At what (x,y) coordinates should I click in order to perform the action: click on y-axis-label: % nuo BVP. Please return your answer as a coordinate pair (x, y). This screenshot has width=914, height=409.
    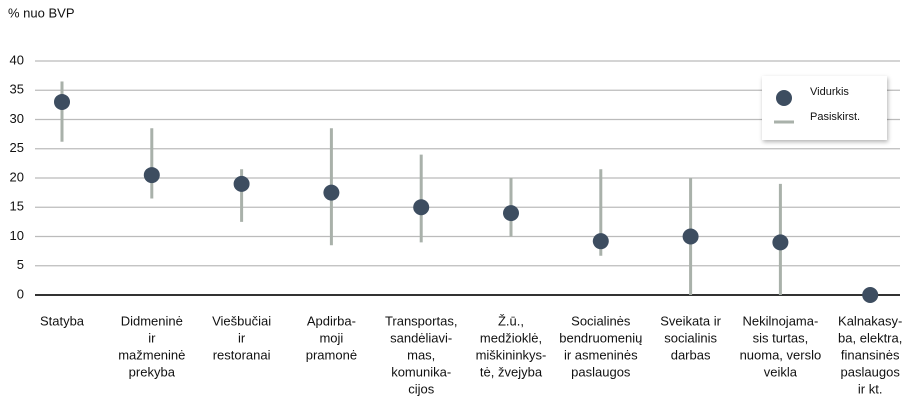
    Looking at the image, I should click on (41, 12).